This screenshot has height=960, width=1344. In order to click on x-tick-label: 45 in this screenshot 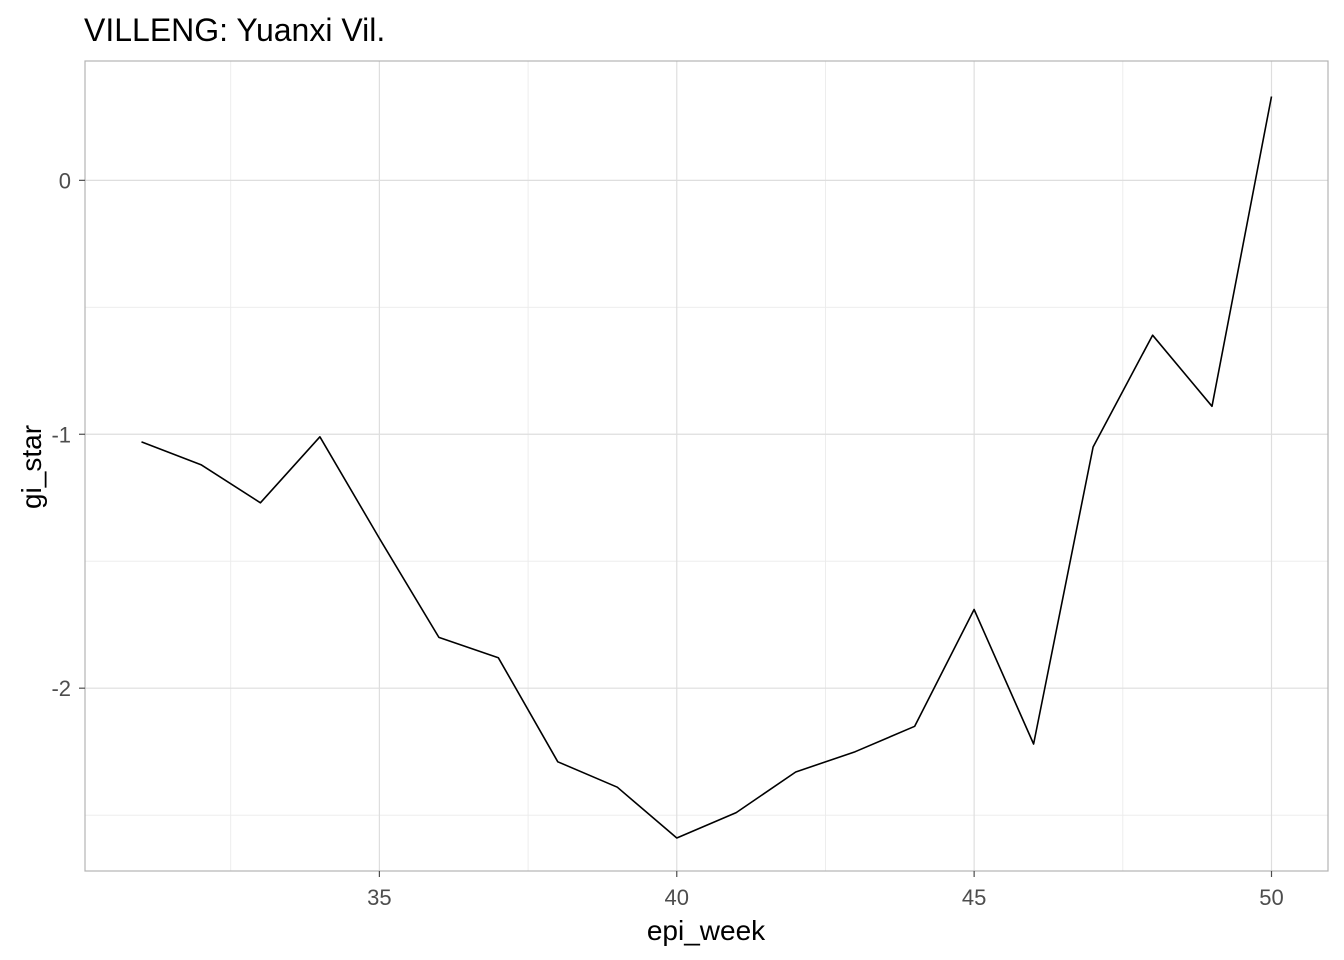, I will do `click(974, 897)`.